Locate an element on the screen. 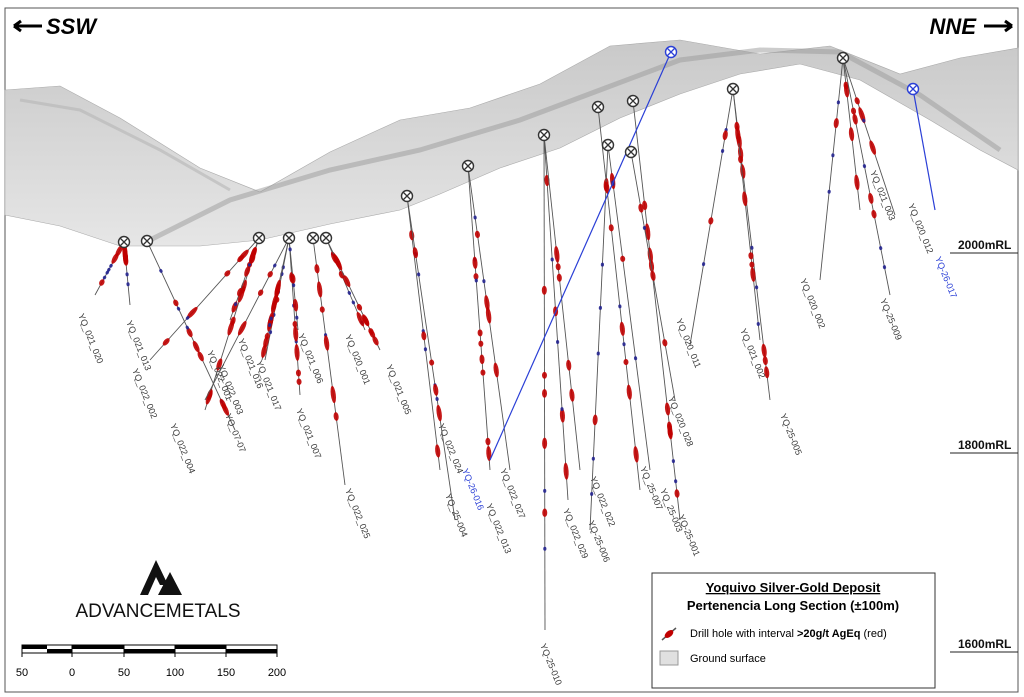 The width and height of the screenshot is (1024, 697). direction-right: NNE is located at coordinates (954, 26).